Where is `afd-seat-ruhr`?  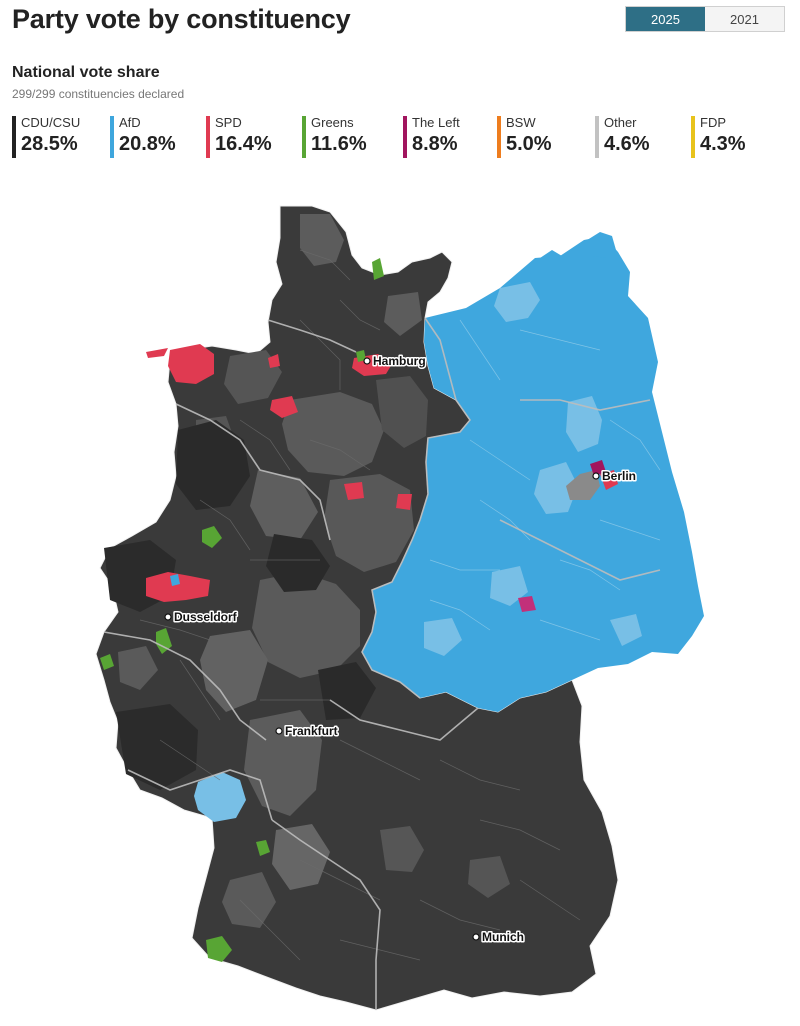
afd-seat-ruhr is located at coordinates (175, 580).